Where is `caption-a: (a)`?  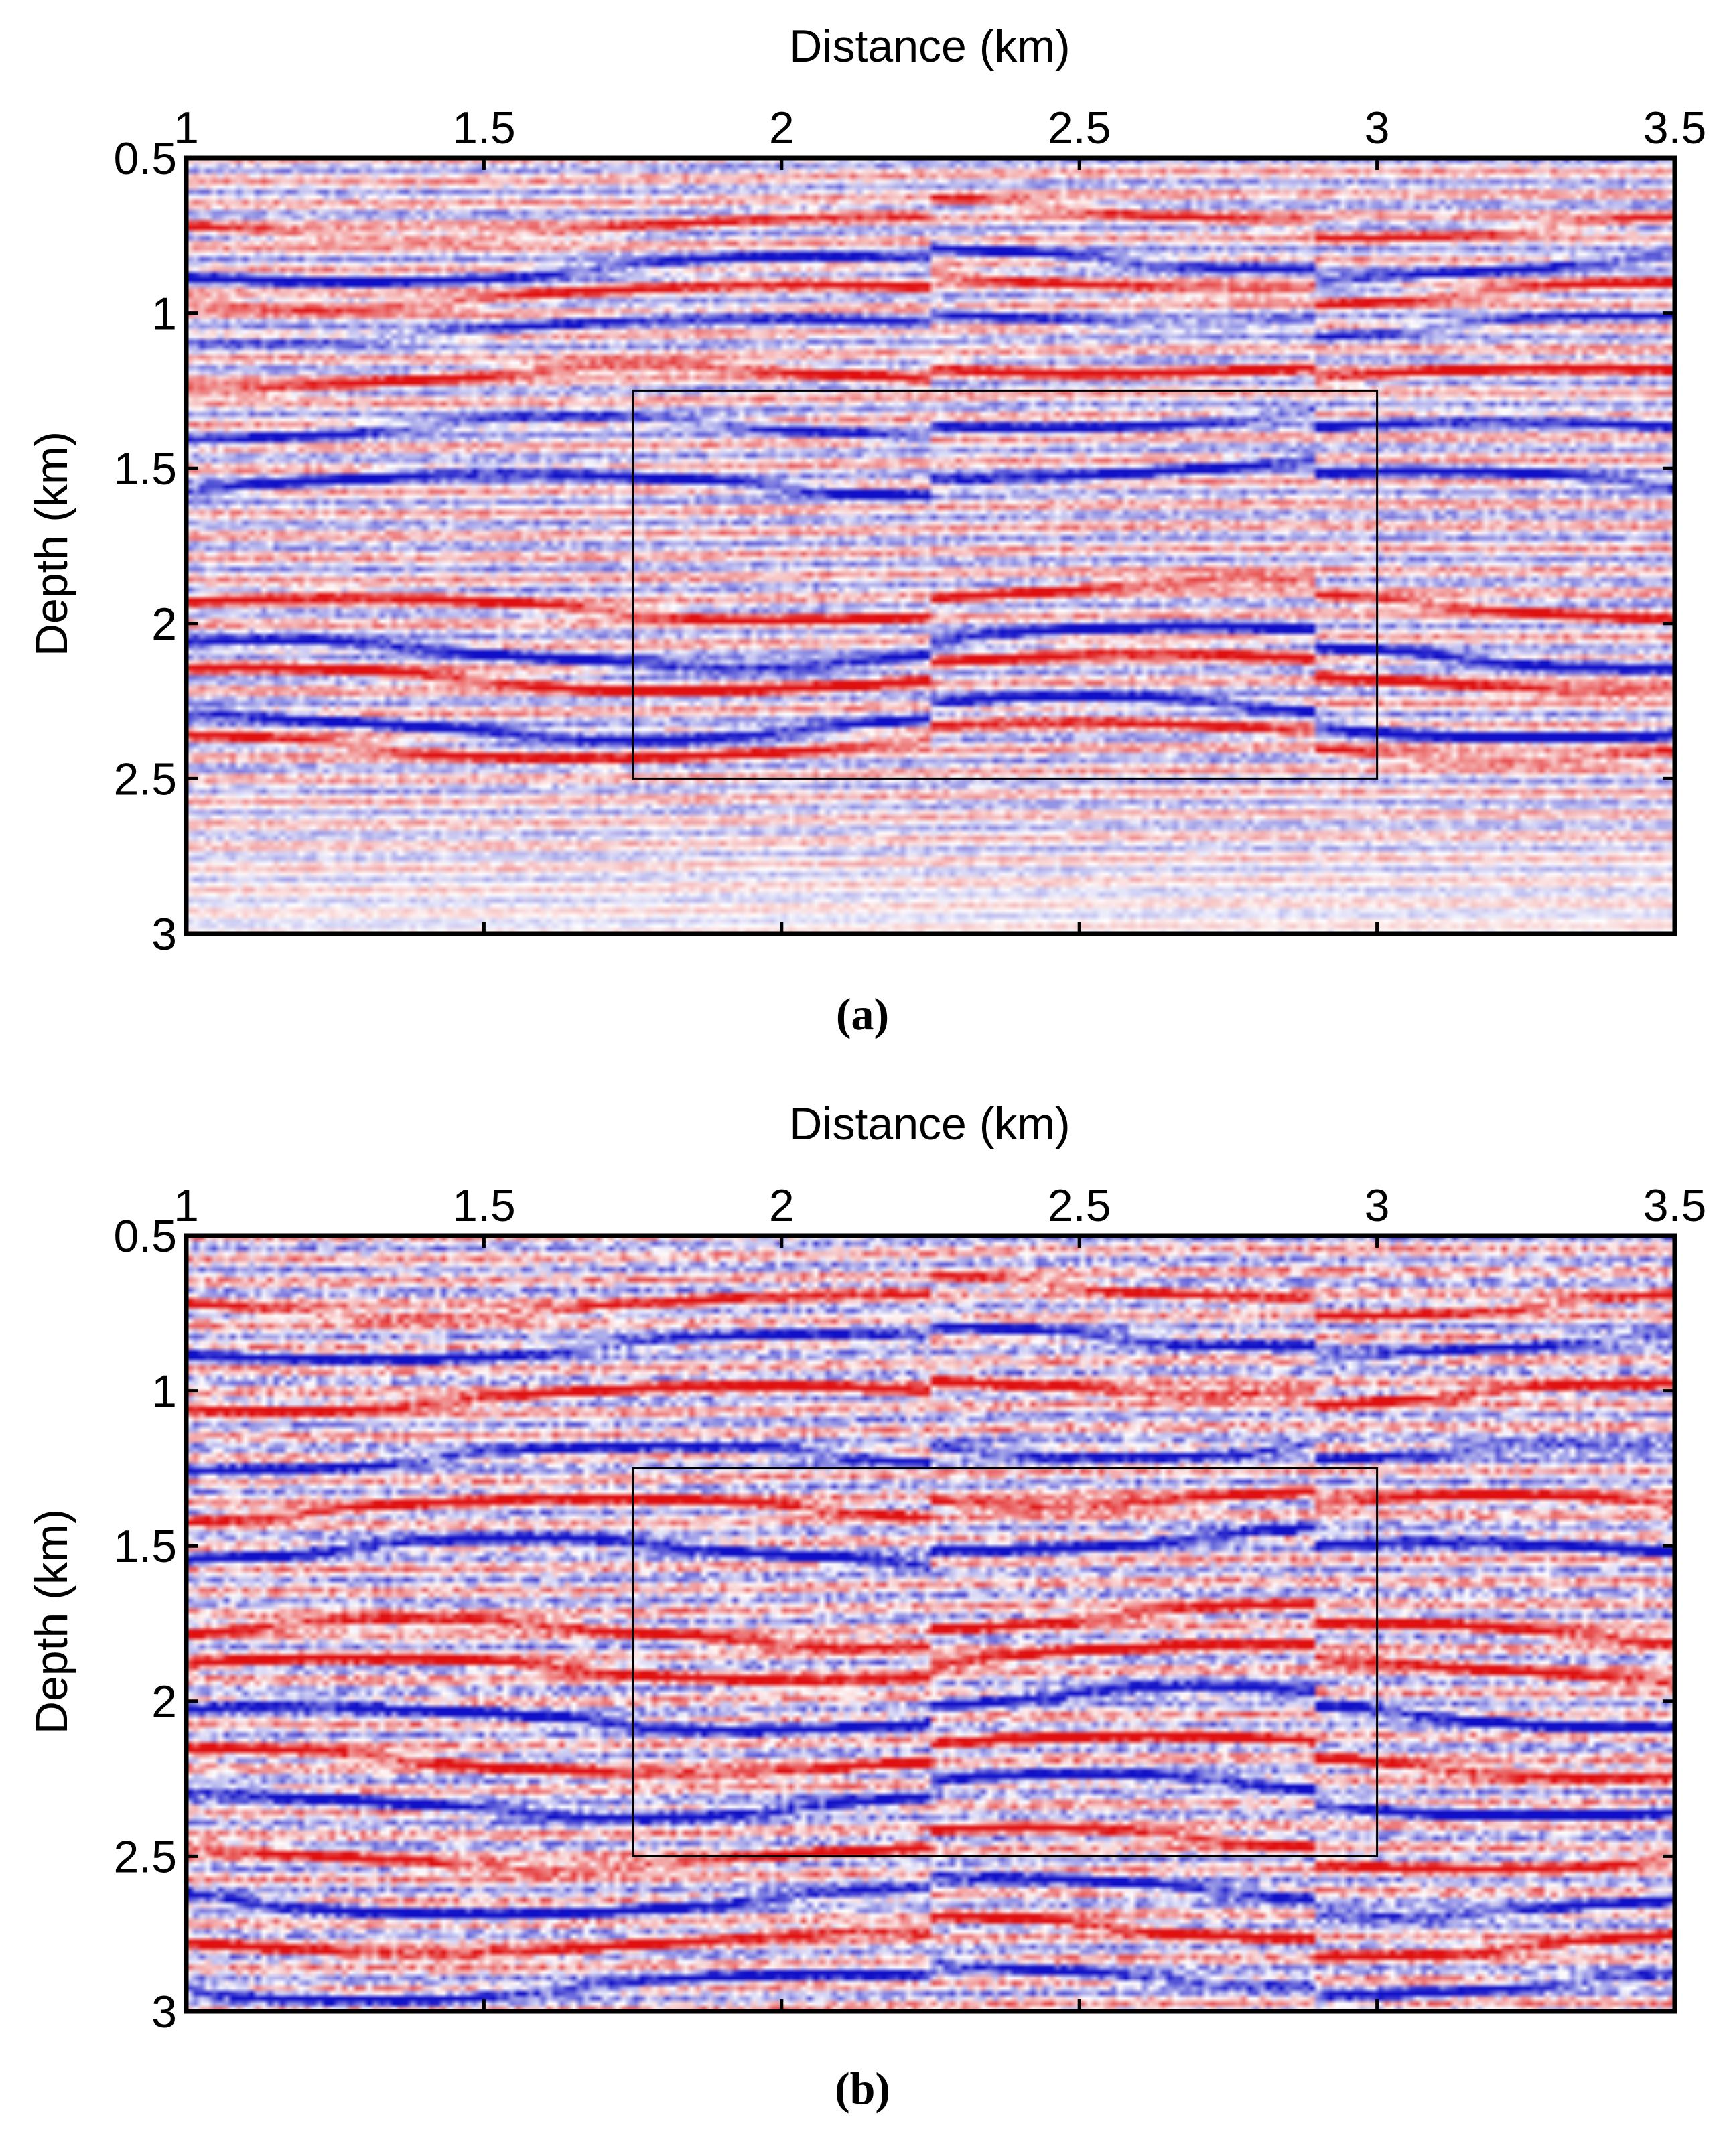 caption-a: (a) is located at coordinates (862, 1014).